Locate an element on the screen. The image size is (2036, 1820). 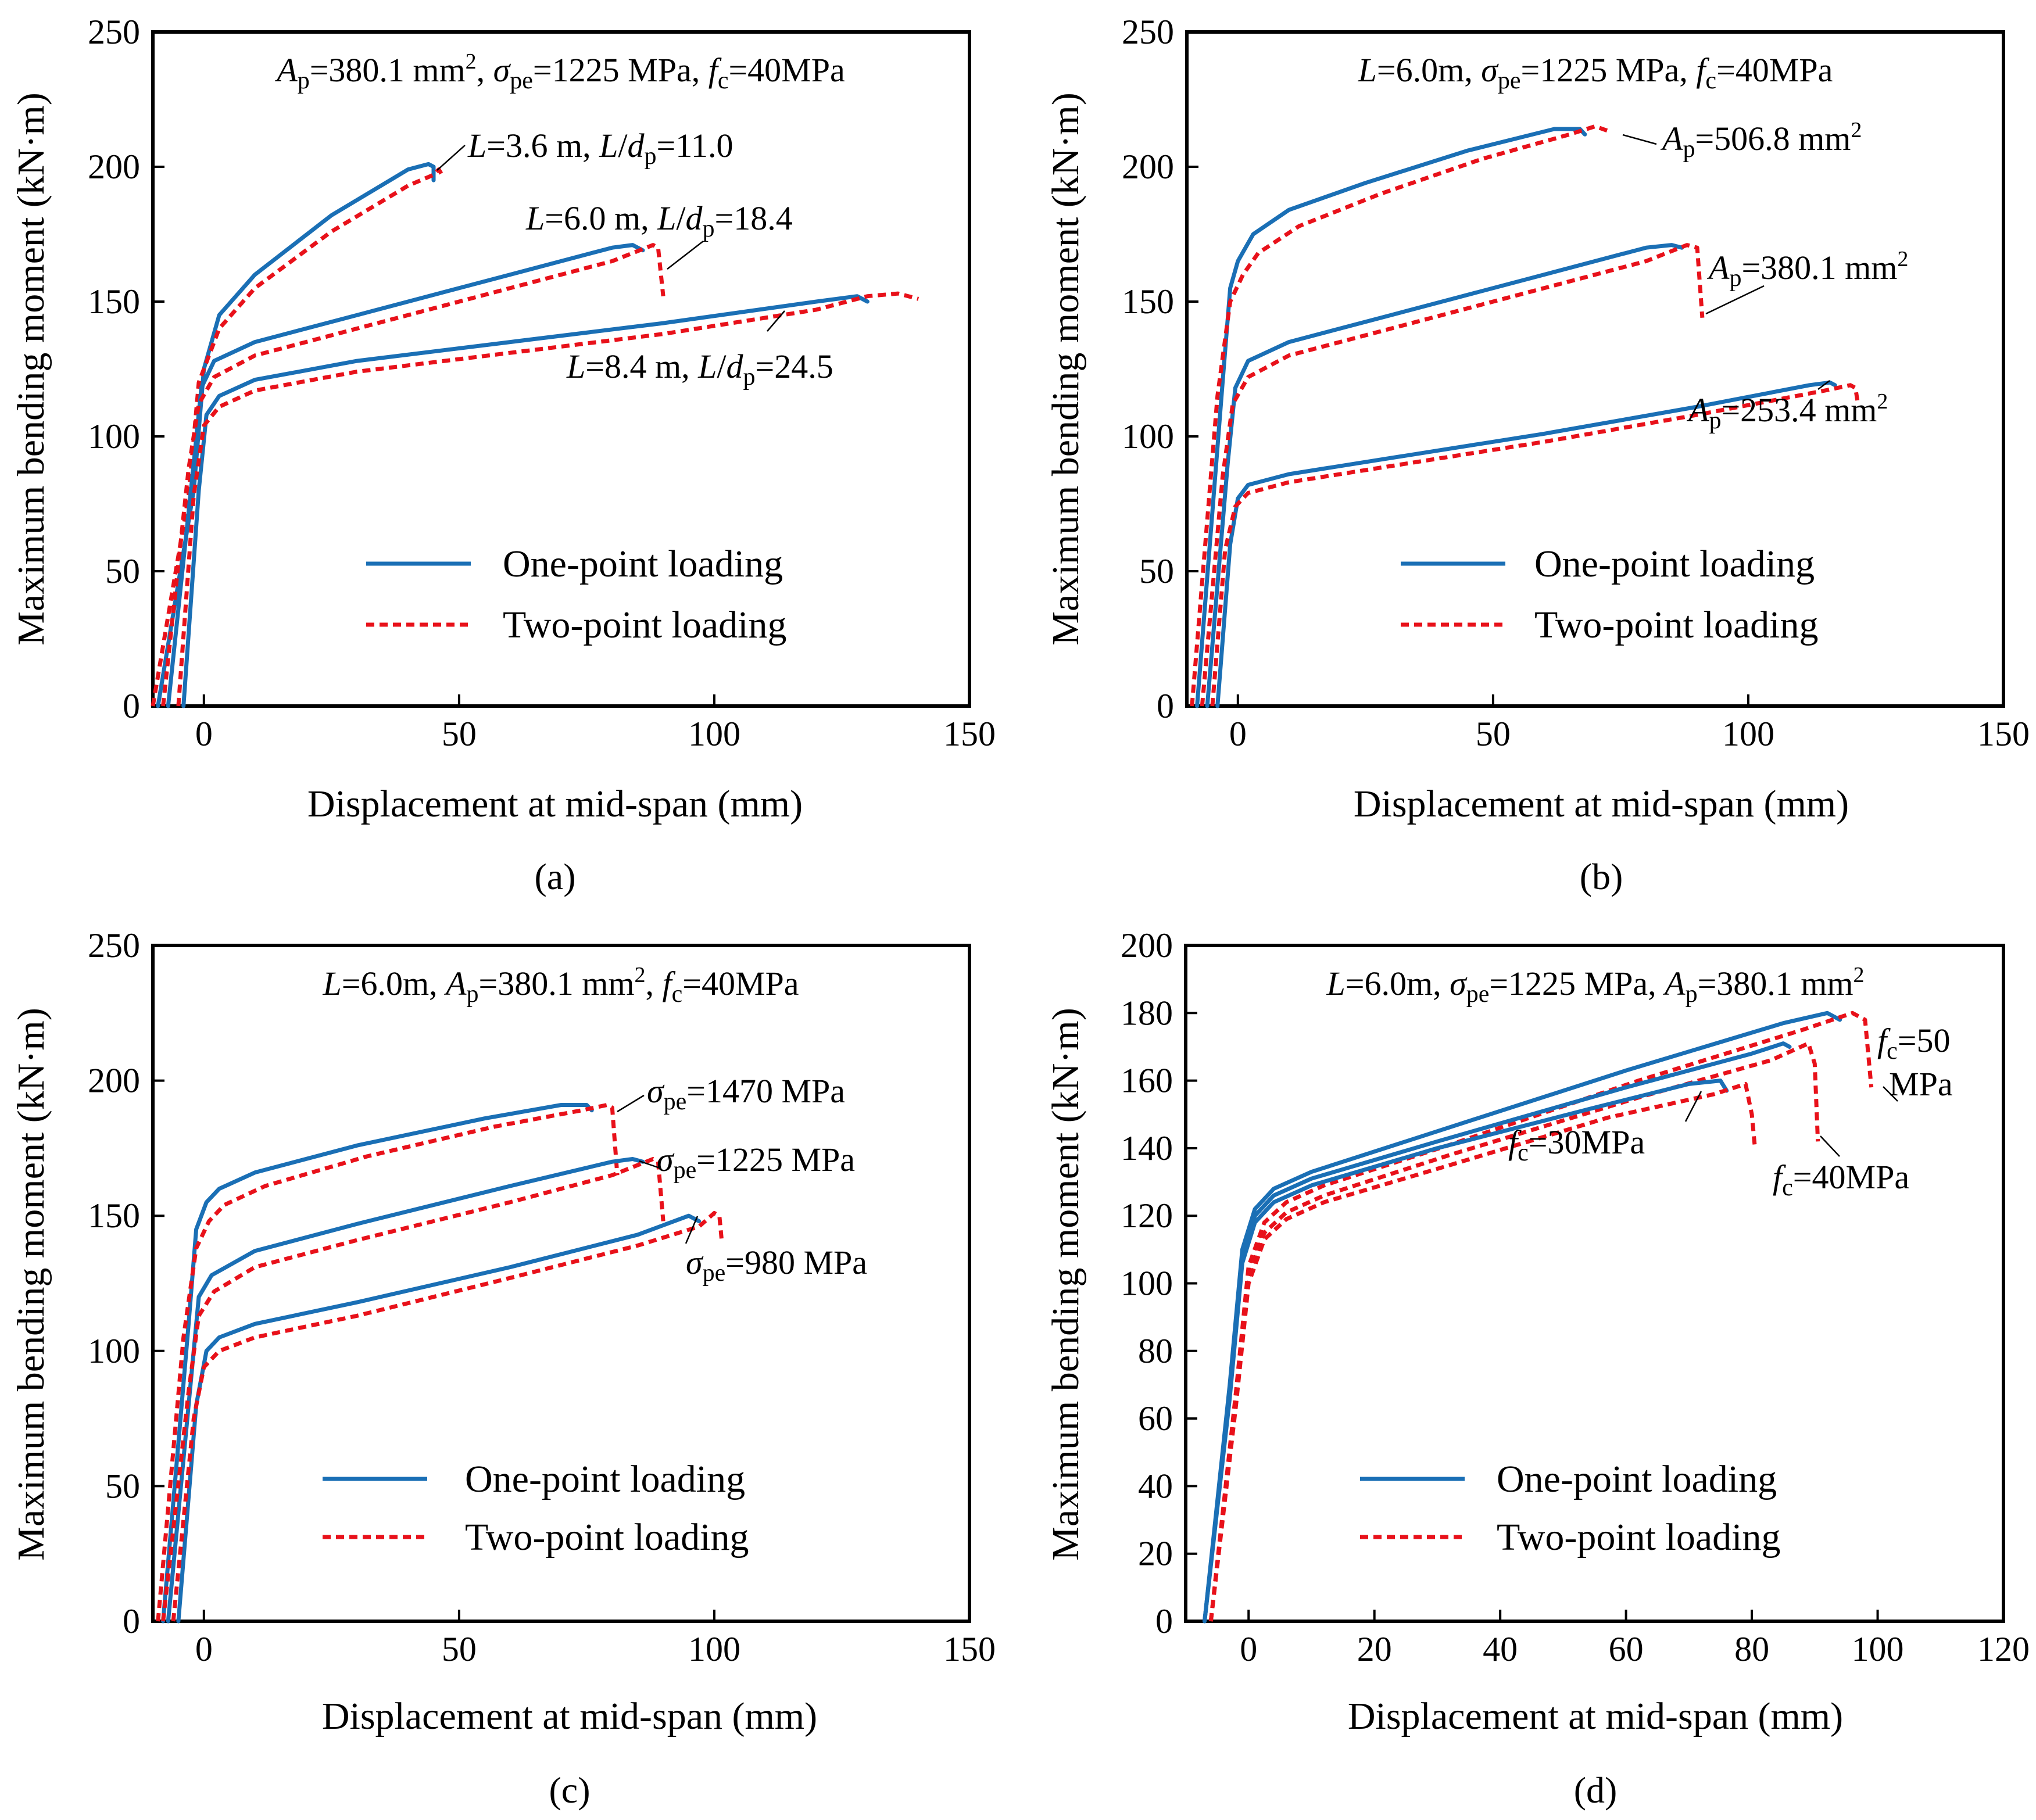
panel-d-xtick-label-5: 100 is located at coordinates (1878, 1649).